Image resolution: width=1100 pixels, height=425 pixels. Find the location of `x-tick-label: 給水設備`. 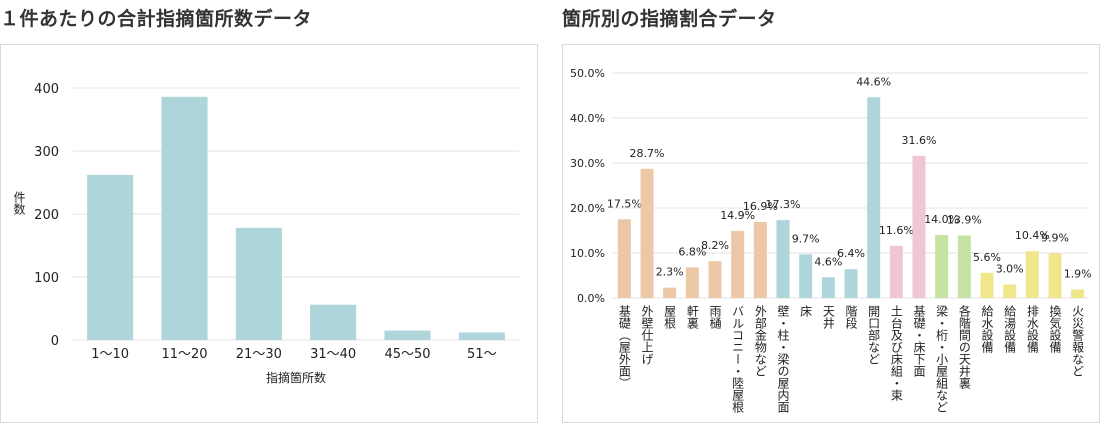

x-tick-label: 給水設備 is located at coordinates (987, 329).